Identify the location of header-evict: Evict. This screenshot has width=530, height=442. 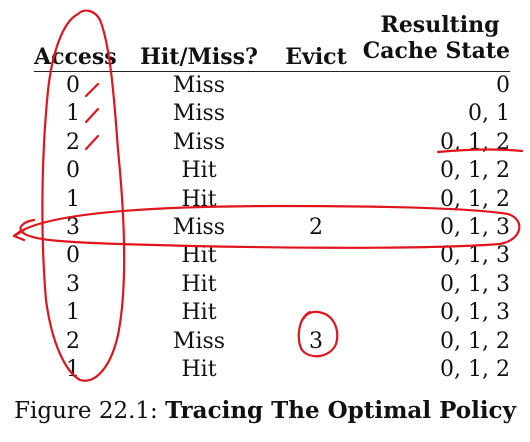
(316, 57).